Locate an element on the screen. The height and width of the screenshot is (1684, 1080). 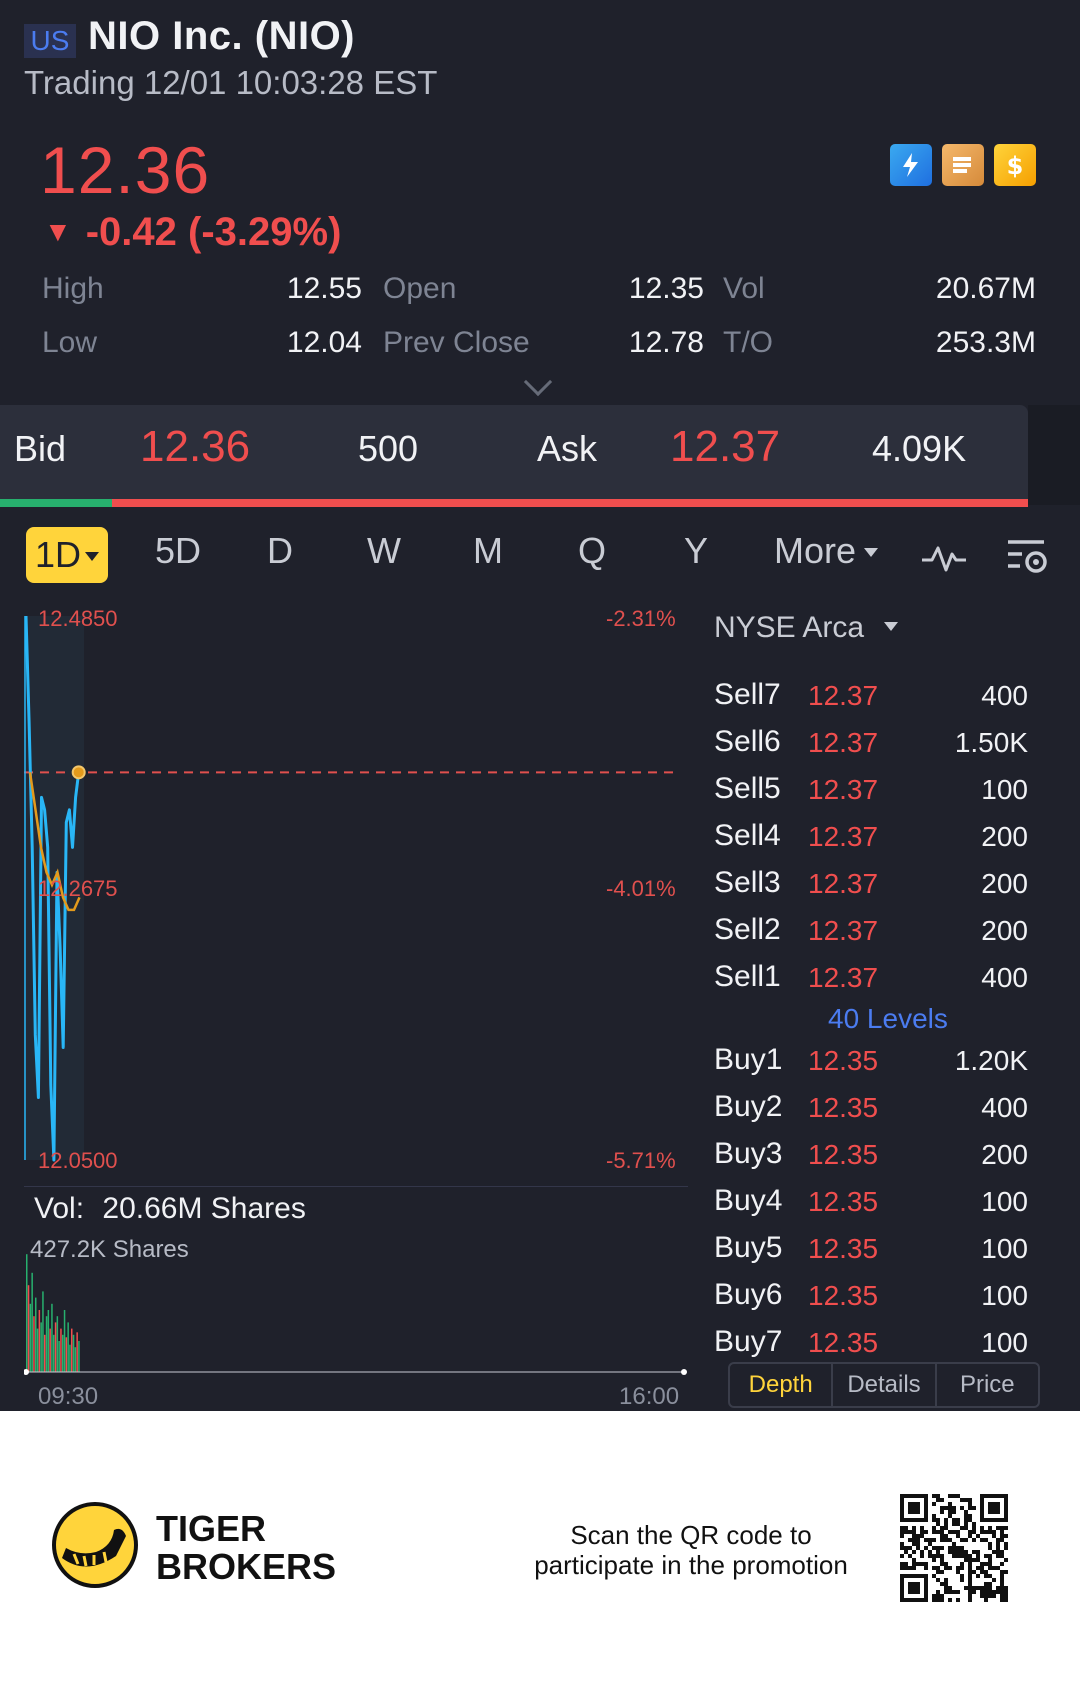
y-axis-low: 12.0500 is located at coordinates (78, 1160).